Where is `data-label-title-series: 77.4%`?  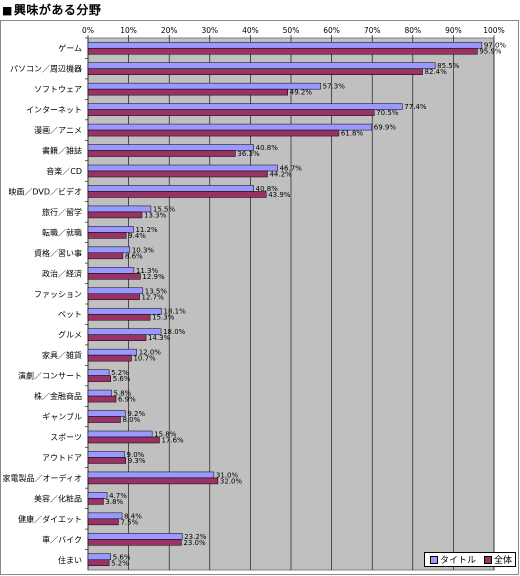 data-label-title-series: 77.4% is located at coordinates (415, 107).